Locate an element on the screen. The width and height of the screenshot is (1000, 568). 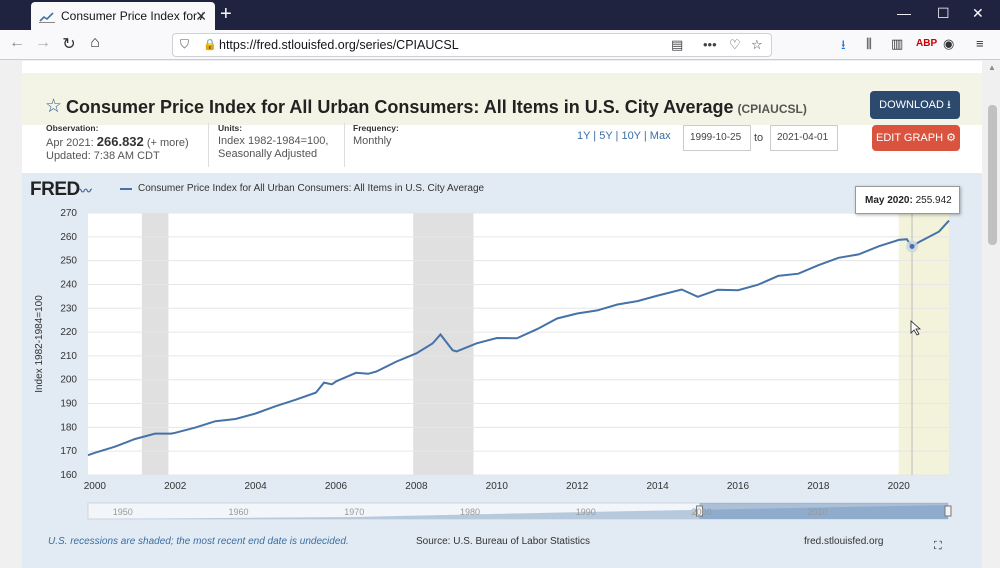
observation-label: Observation: is located at coordinates (72, 128).